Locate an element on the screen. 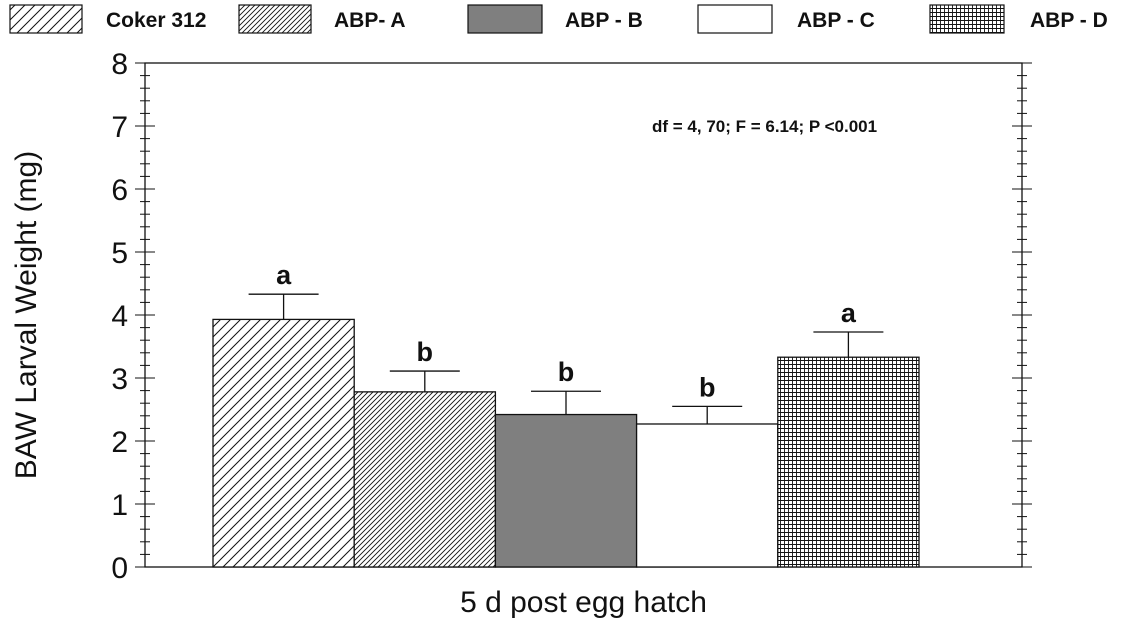  y-tick-label-4: 4 is located at coordinates (119, 316).